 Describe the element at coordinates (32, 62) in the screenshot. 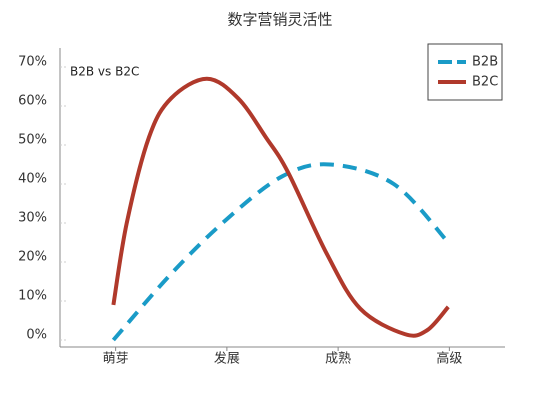

I see `y-tick-label: 70%` at that location.